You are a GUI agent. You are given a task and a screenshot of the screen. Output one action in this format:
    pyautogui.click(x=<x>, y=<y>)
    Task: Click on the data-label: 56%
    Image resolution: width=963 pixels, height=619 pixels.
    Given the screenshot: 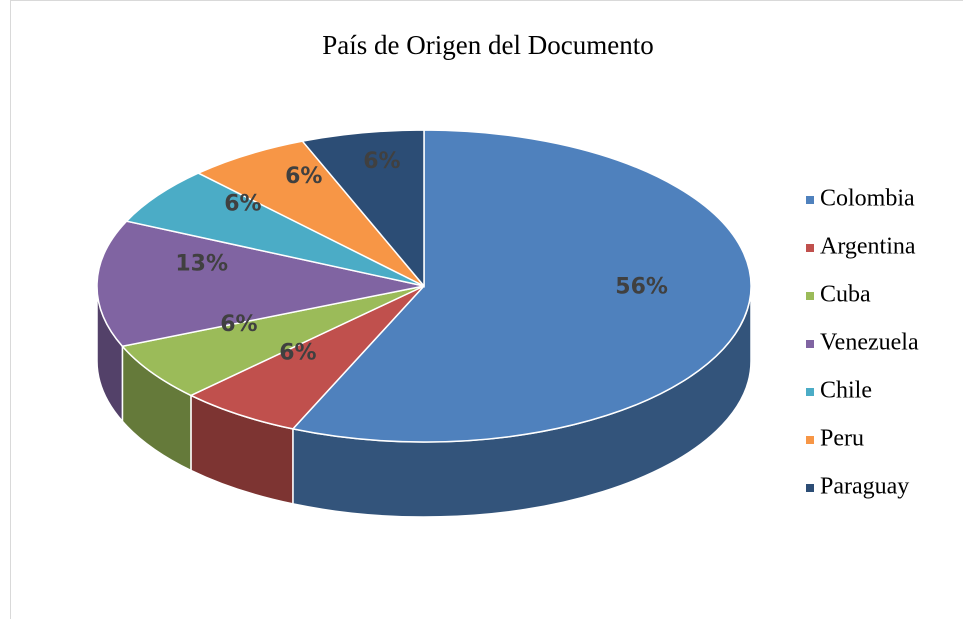 What is the action you would take?
    pyautogui.click(x=641, y=287)
    